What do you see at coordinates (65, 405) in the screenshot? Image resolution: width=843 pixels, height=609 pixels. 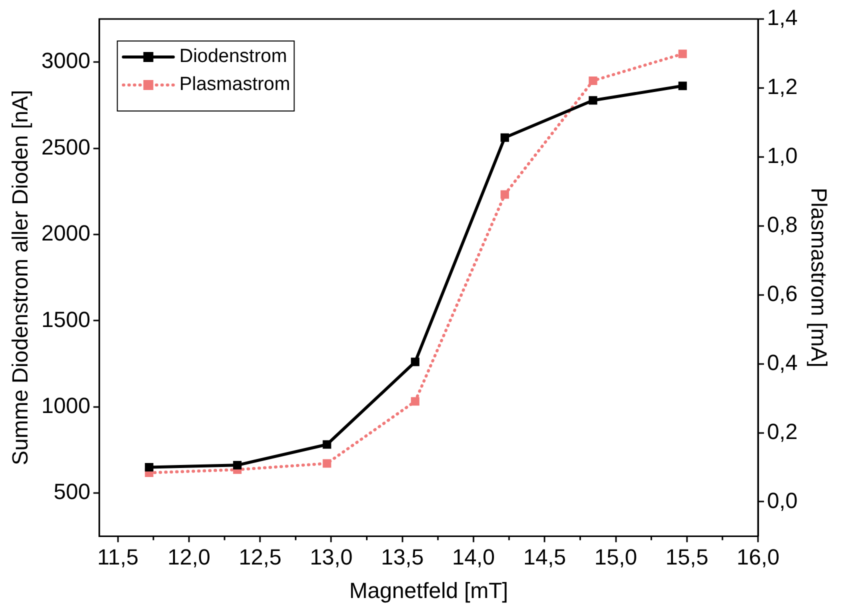 I see `y-tick-label: 1000` at bounding box center [65, 405].